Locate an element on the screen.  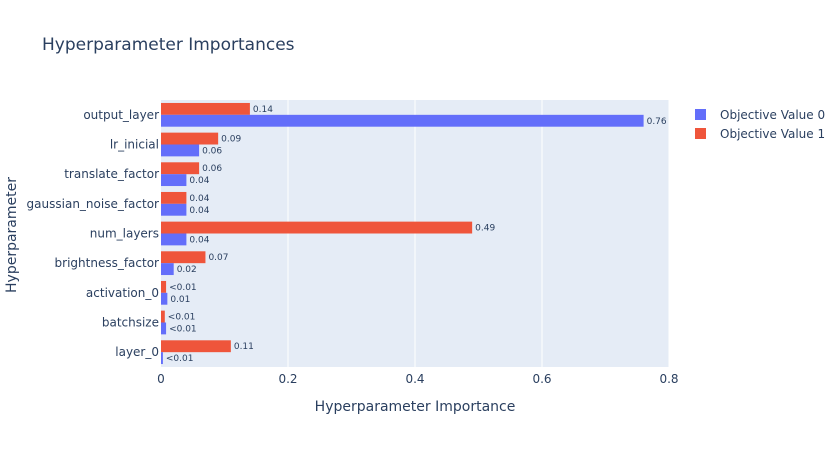
y-tick-label: gaussian_noise_factor is located at coordinates (93, 204).